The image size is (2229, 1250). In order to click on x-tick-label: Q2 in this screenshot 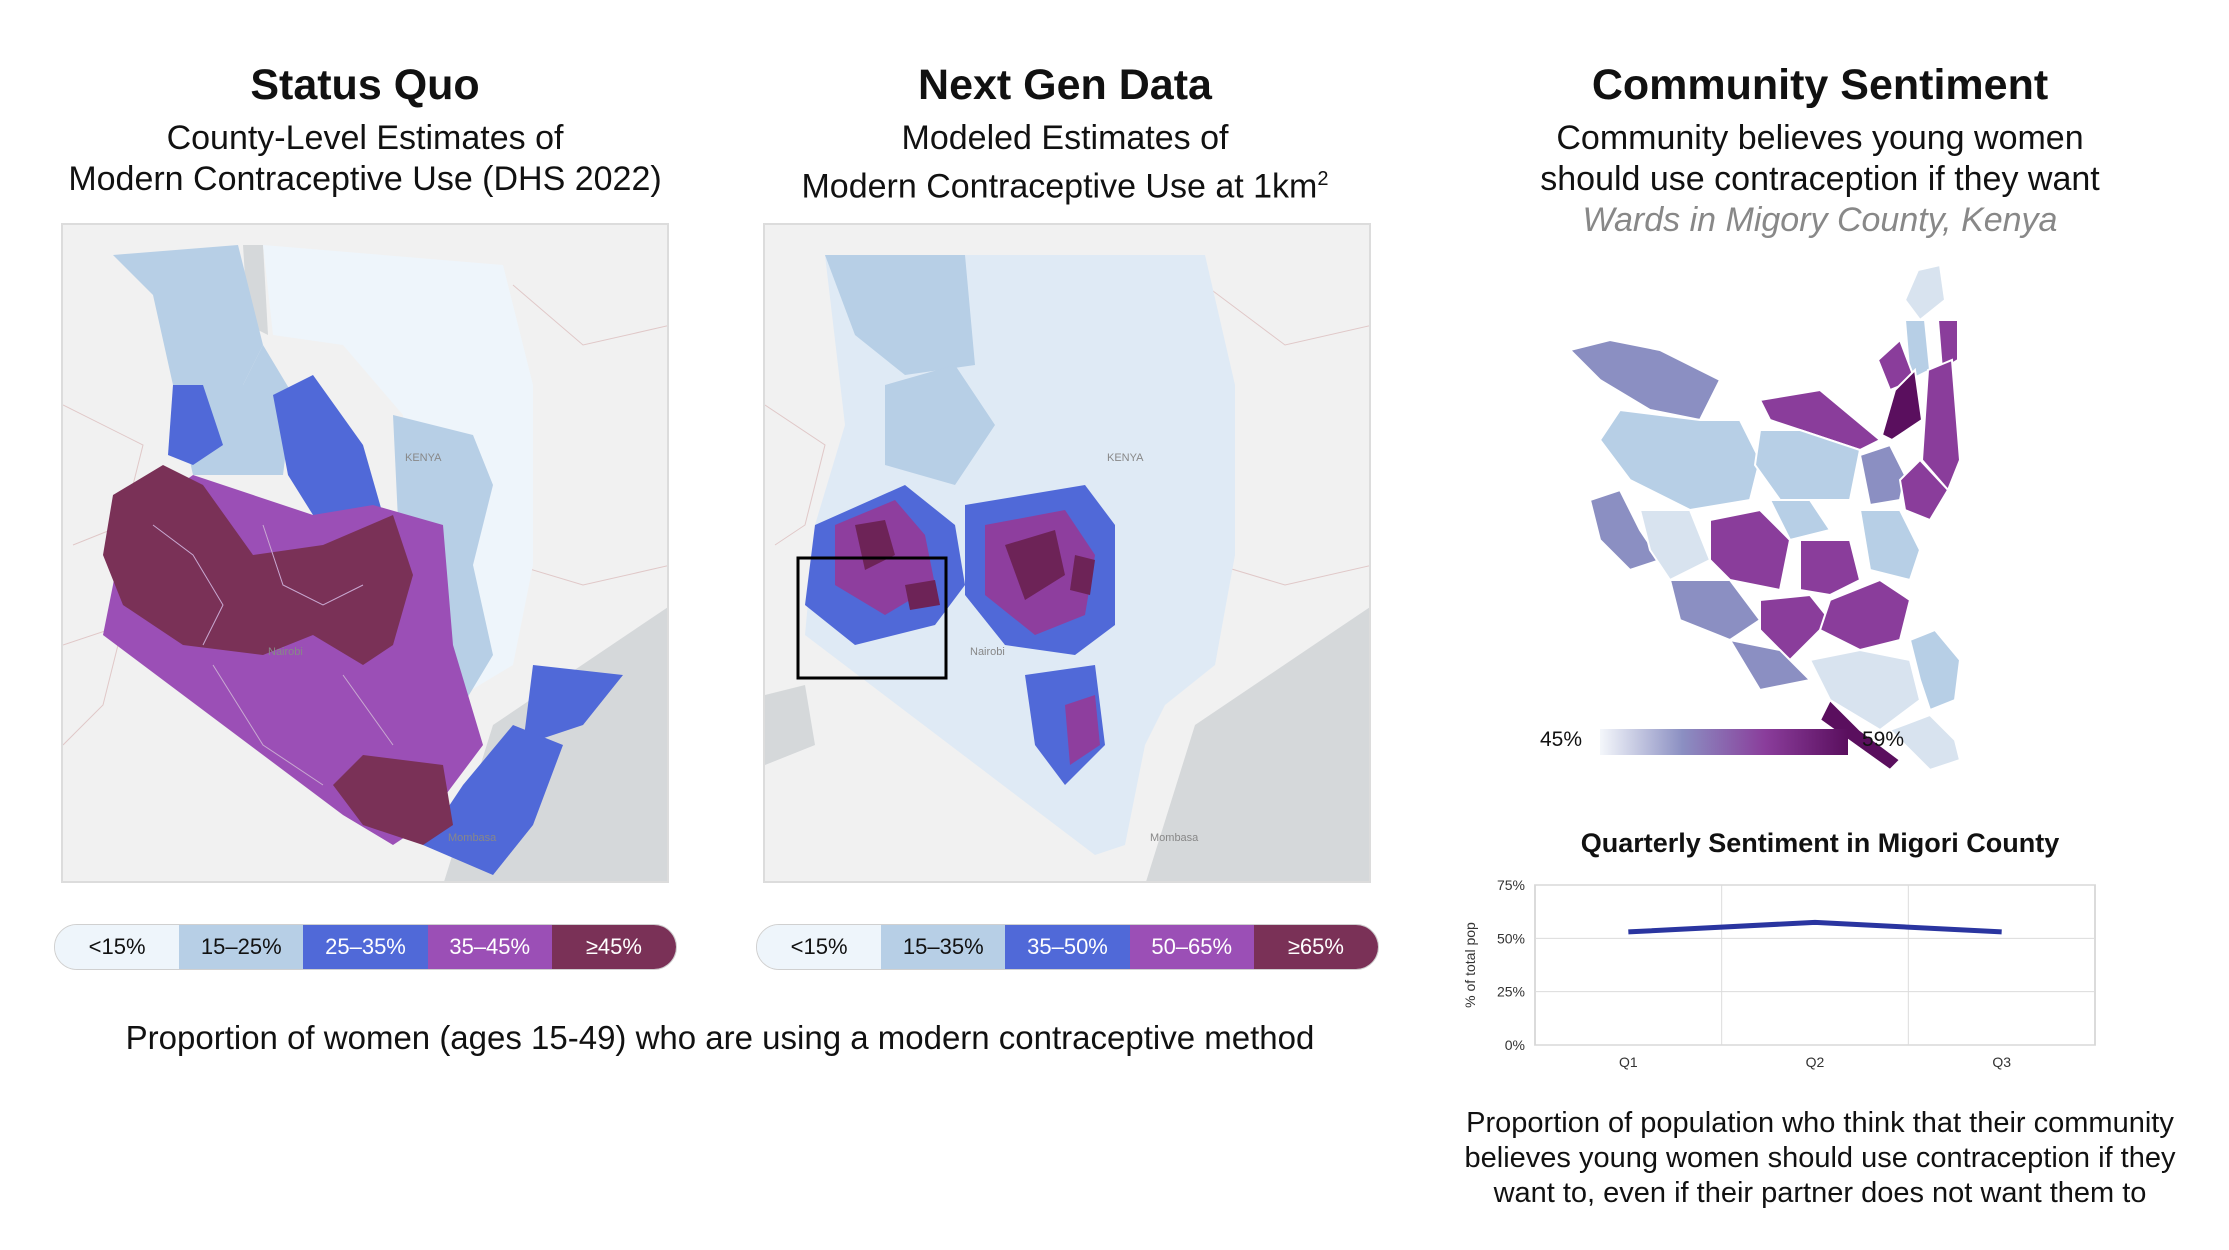, I will do `click(1815, 1062)`.